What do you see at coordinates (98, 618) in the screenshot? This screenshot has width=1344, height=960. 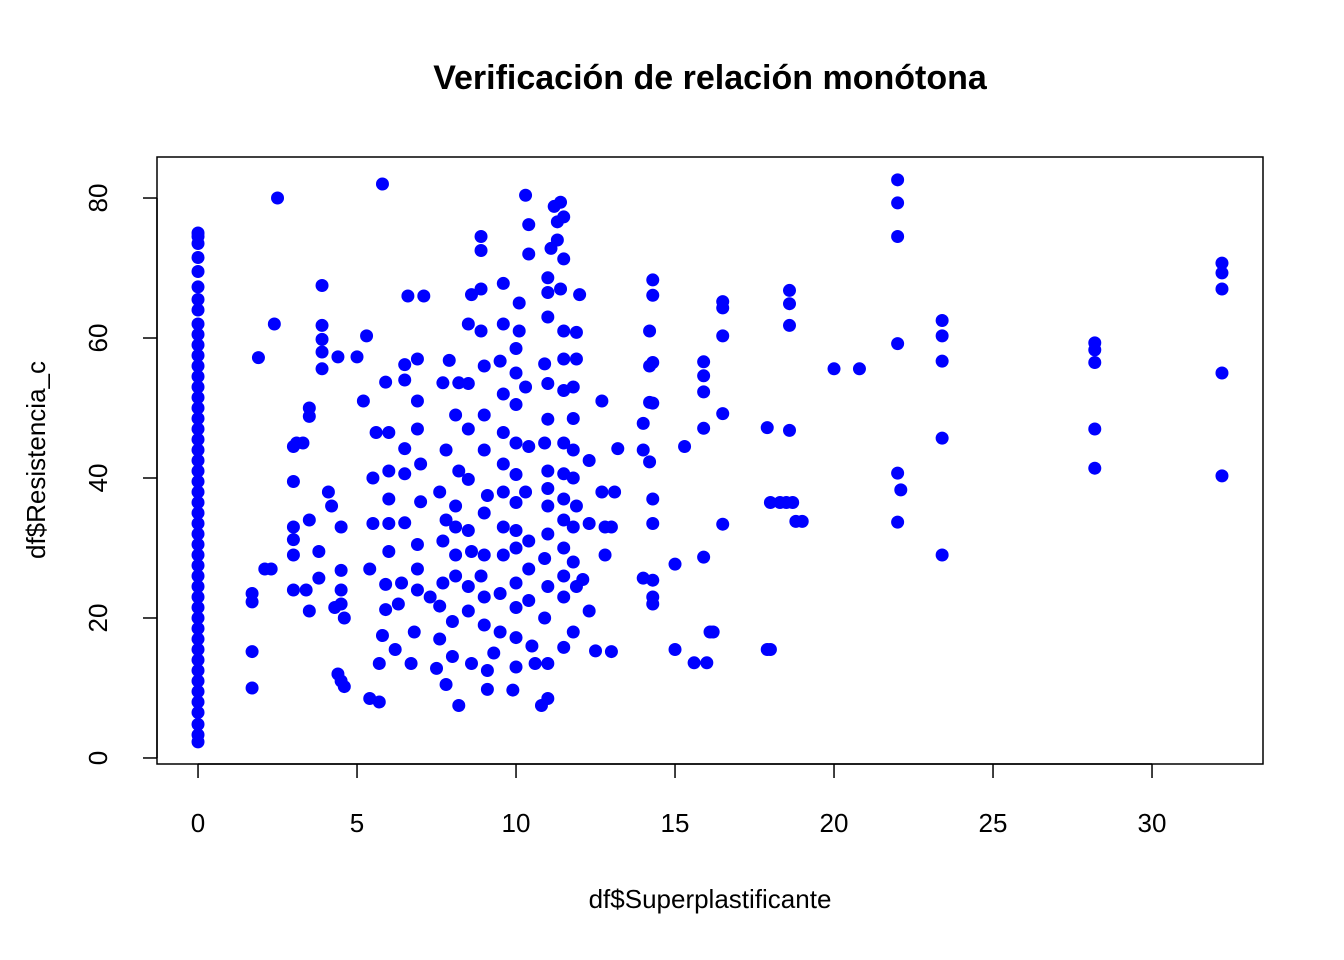 I see `y-tick-label: 20` at bounding box center [98, 618].